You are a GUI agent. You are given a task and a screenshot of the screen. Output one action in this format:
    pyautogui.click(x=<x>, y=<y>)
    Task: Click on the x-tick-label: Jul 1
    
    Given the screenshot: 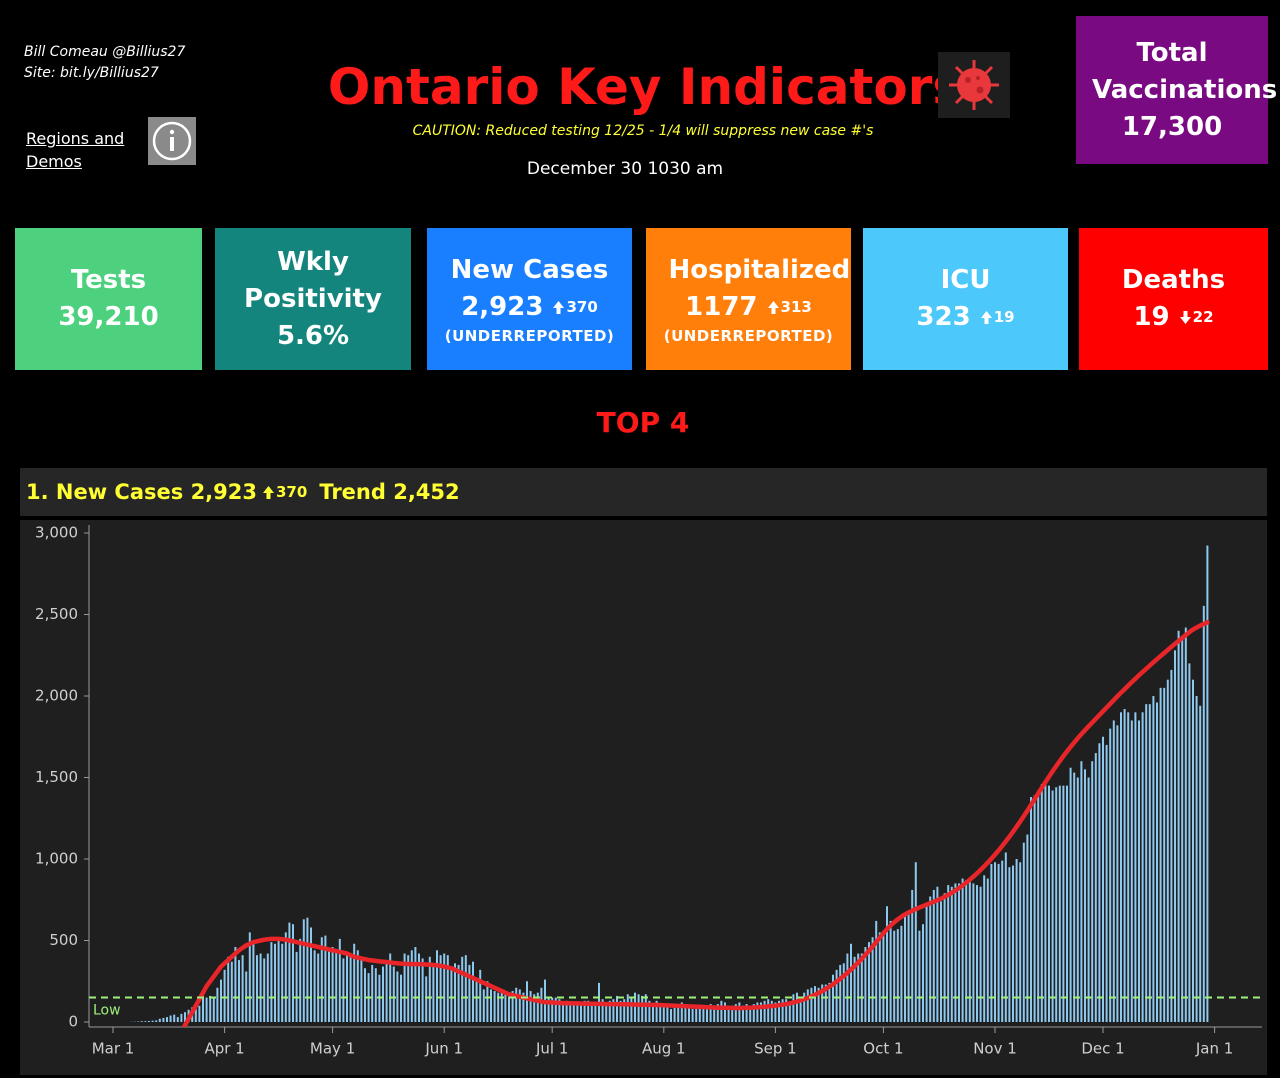 What is the action you would take?
    pyautogui.click(x=551, y=1049)
    